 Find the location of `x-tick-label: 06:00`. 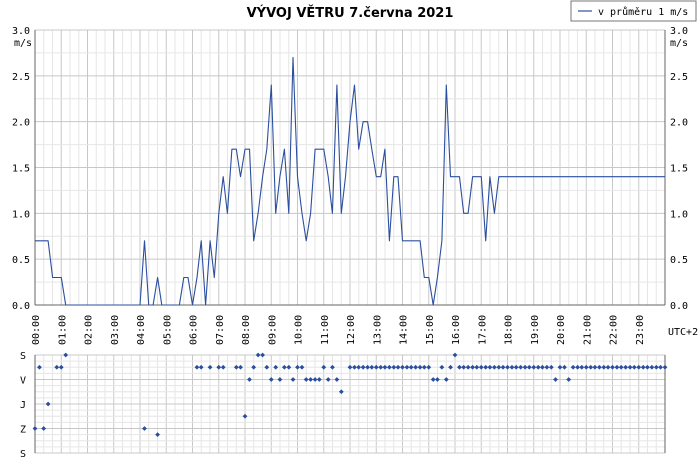

x-tick-label: 06:00 is located at coordinates (194, 330).